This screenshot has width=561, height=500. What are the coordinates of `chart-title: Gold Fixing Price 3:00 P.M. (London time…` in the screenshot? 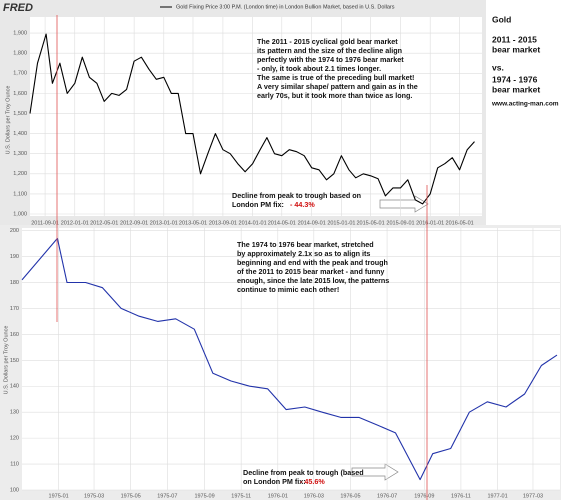 It's located at (285, 7).